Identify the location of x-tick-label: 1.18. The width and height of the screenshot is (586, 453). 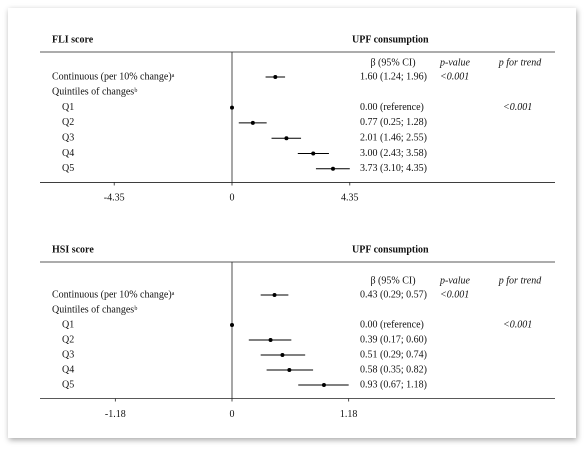
(349, 414).